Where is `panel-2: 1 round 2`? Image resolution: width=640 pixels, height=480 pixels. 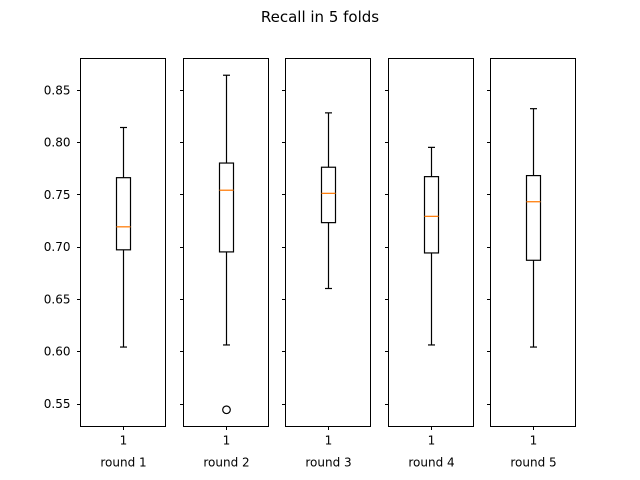 panel-2: 1 round 2 is located at coordinates (224, 264).